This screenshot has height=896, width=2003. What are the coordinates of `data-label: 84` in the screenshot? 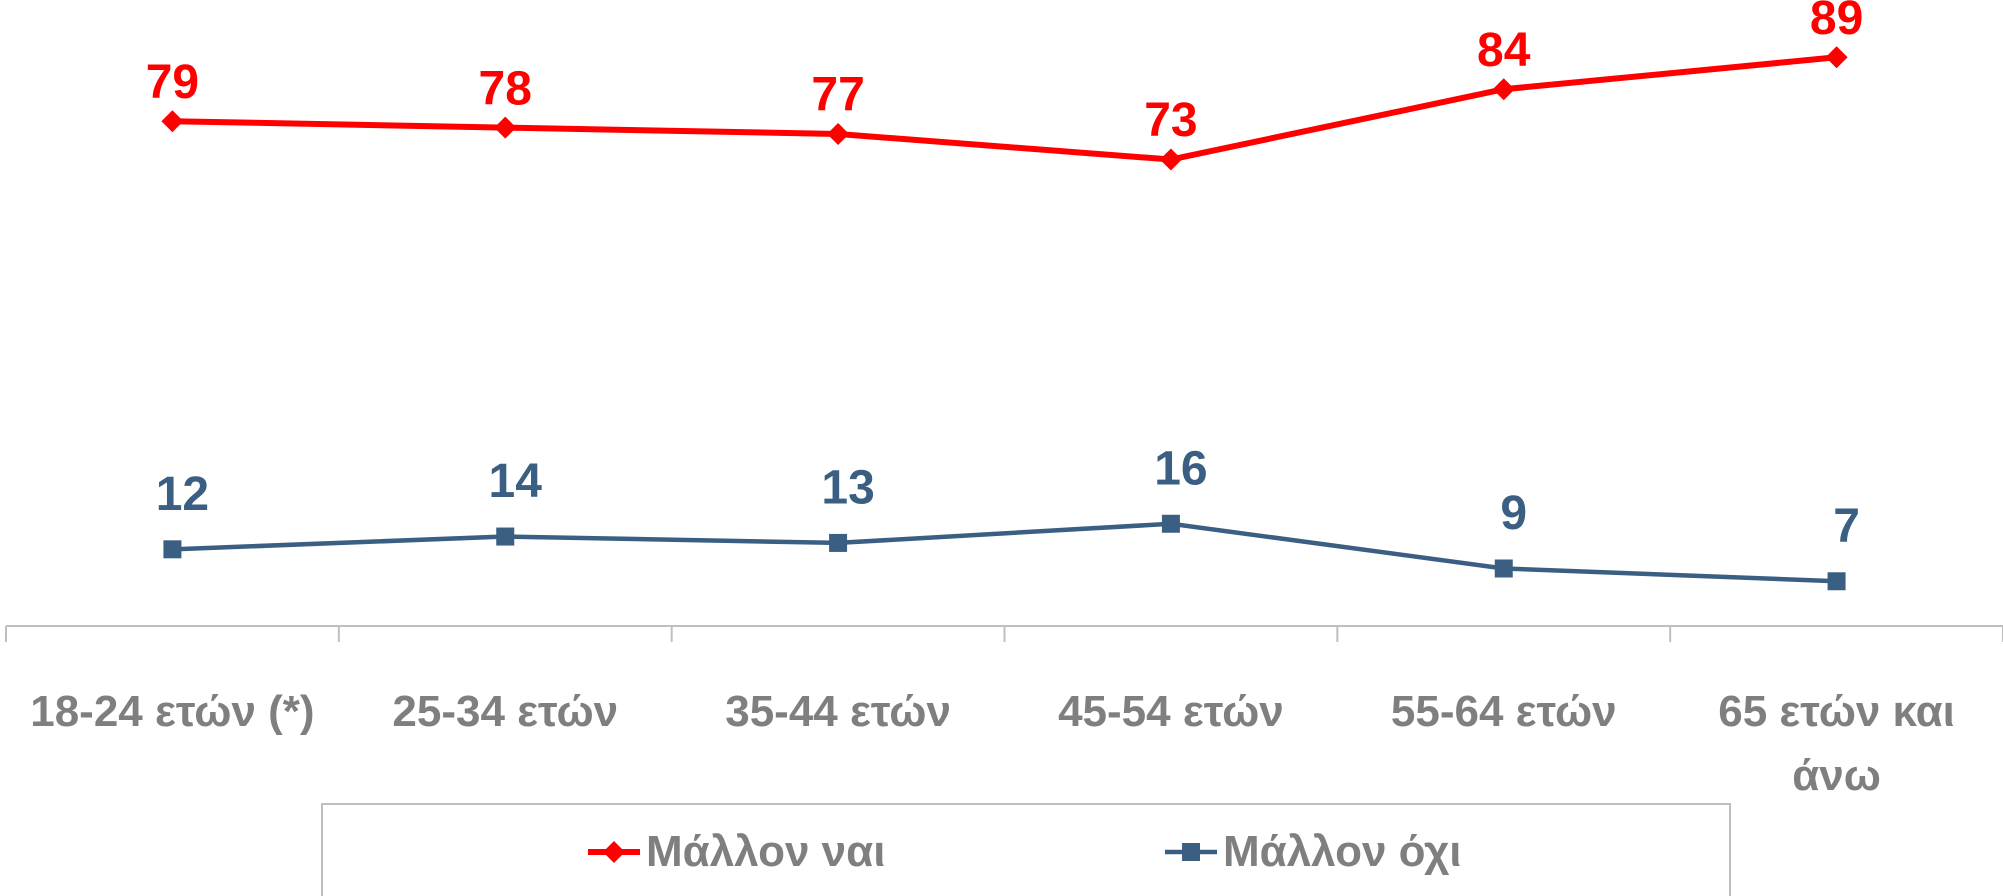 It's located at (1504, 50).